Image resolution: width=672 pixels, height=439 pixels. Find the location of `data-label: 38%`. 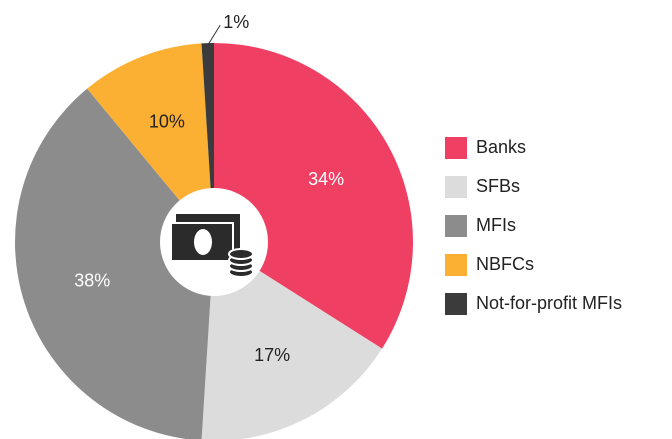

data-label: 38% is located at coordinates (92, 280).